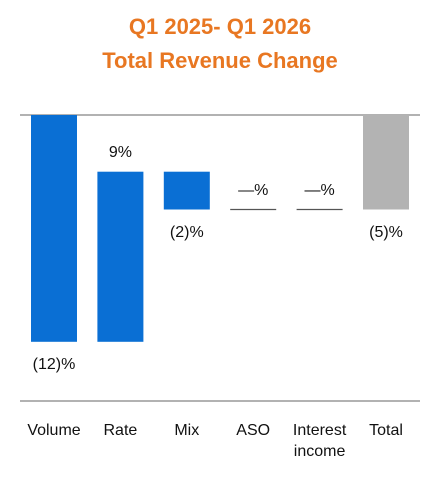 Image resolution: width=440 pixels, height=480 pixels. Describe the element at coordinates (386, 162) in the screenshot. I see `total-bar` at that location.